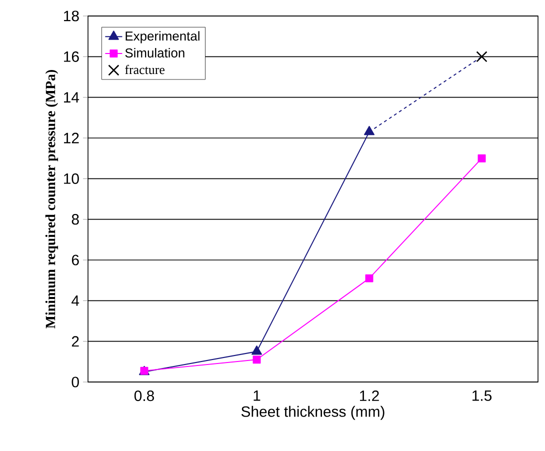  What do you see at coordinates (76, 301) in the screenshot?
I see `y-tick-label: 4` at bounding box center [76, 301].